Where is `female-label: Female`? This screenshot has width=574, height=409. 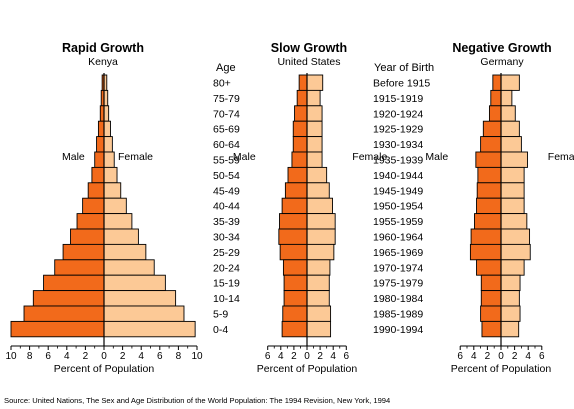
female-label: Female is located at coordinates (135, 157).